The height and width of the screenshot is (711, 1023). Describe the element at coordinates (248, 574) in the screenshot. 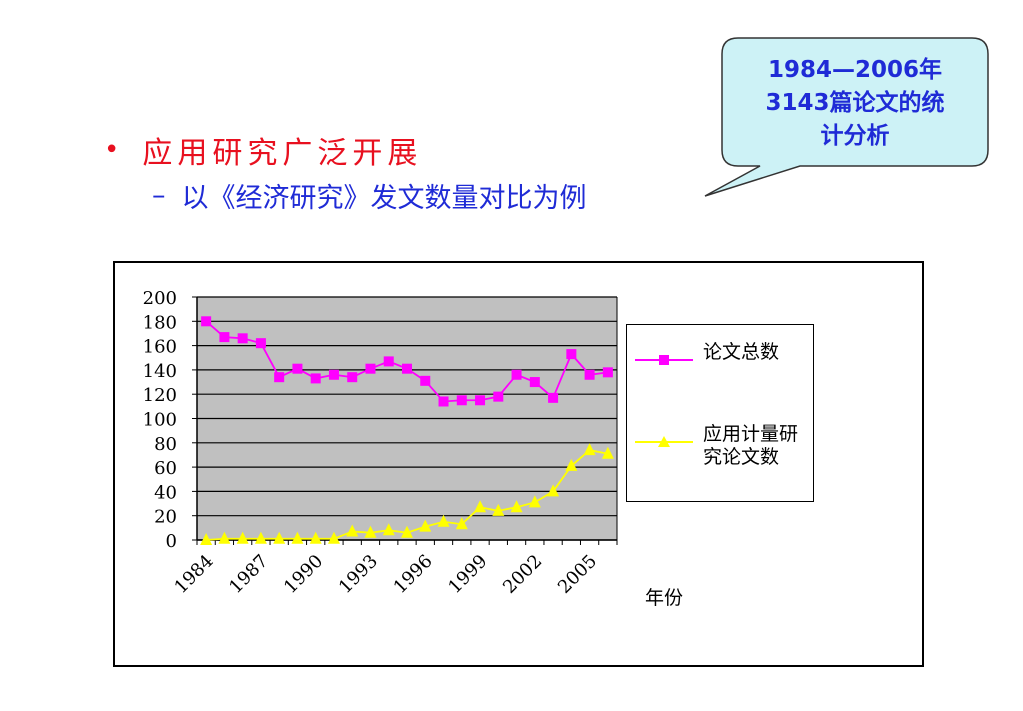

I see `x-tick-label: 1987` at that location.